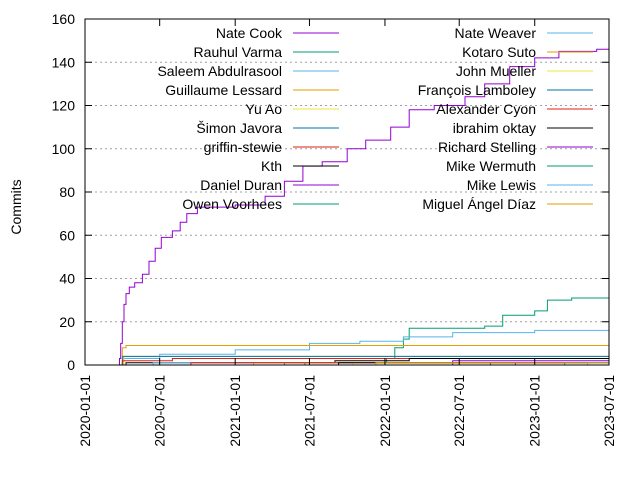 The image size is (640, 480). Describe the element at coordinates (64, 106) in the screenshot. I see `y-tick-label: 120` at that location.